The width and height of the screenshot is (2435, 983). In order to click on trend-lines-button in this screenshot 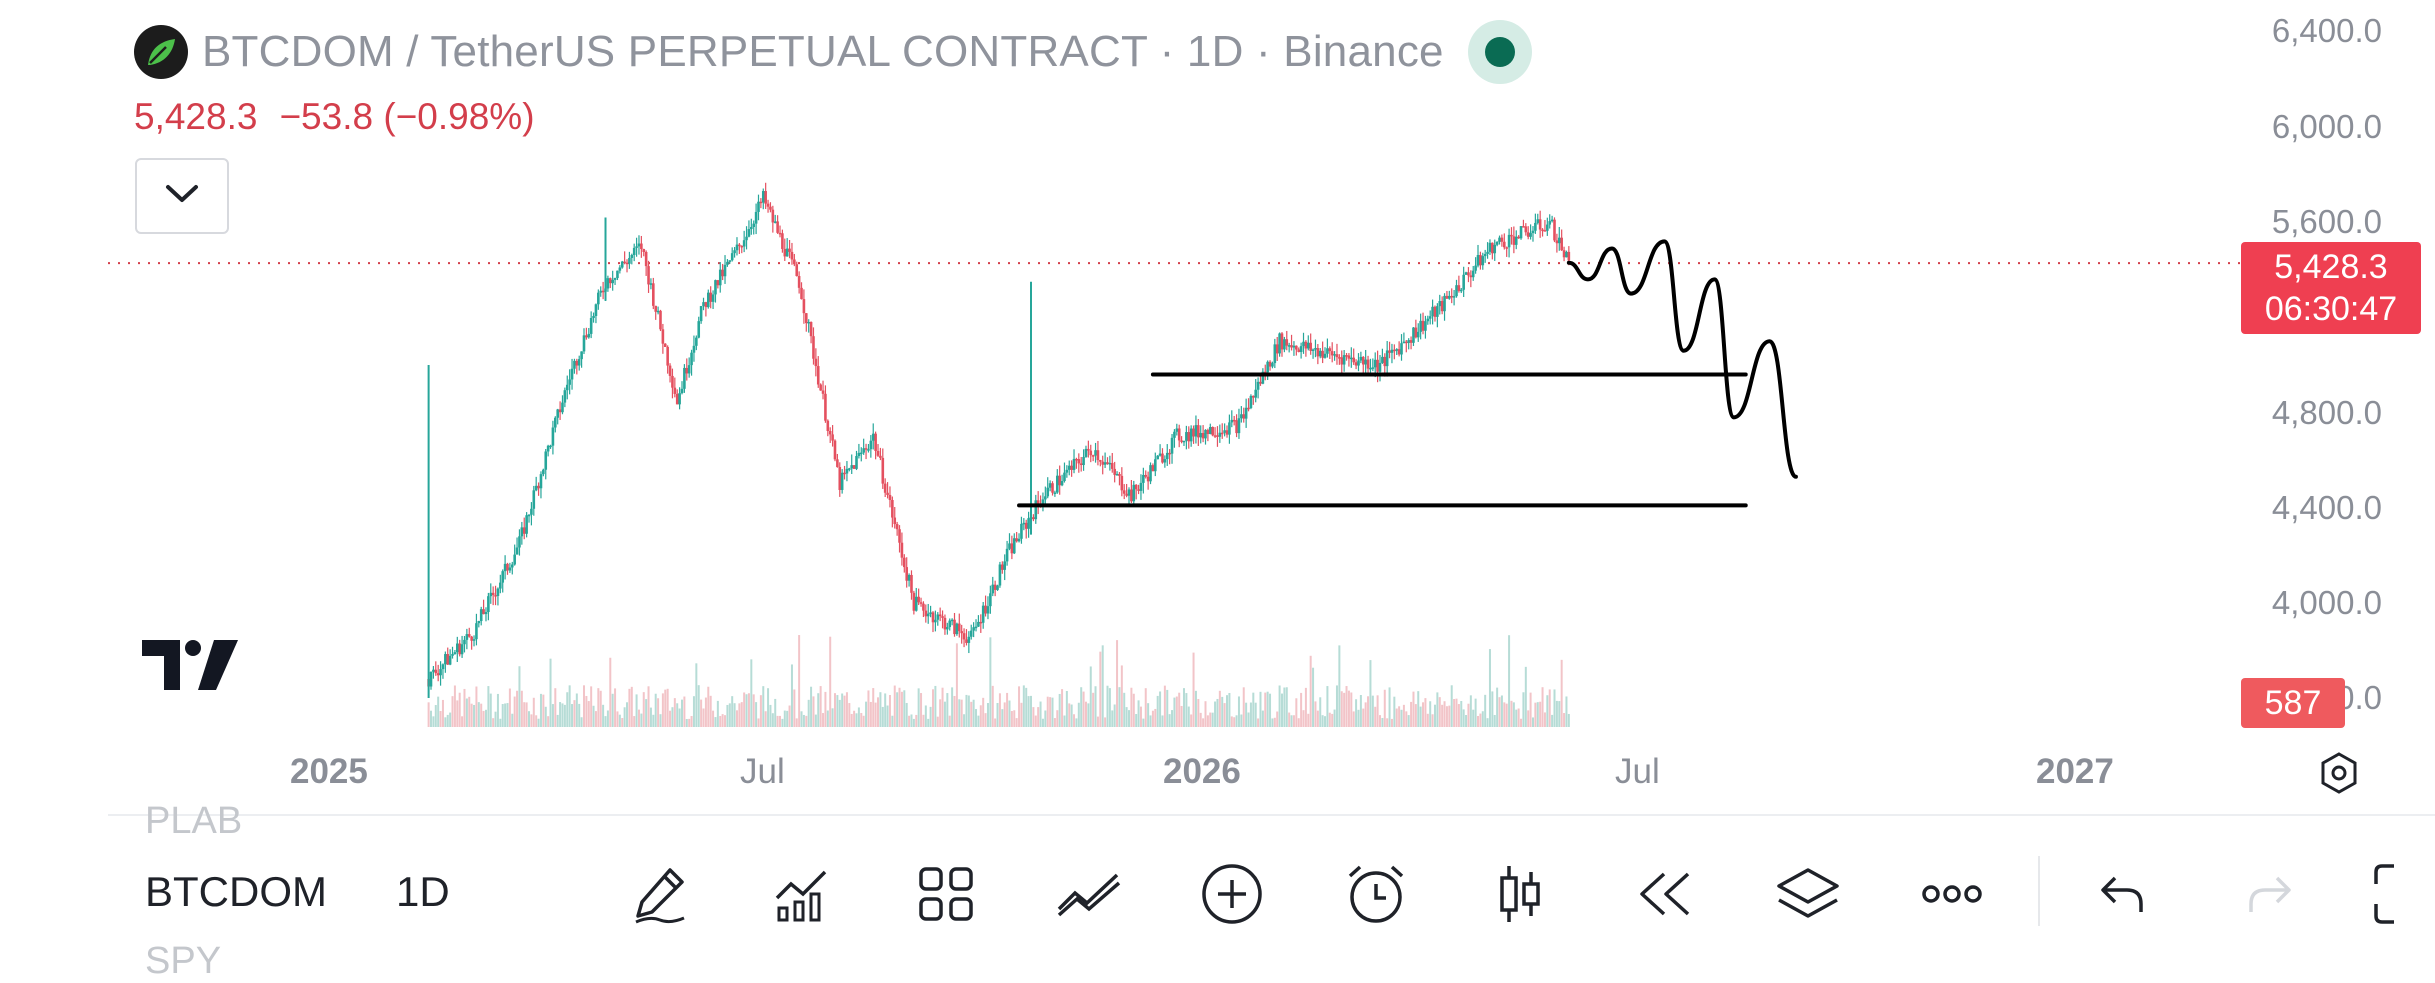, I will do `click(1089, 894)`.